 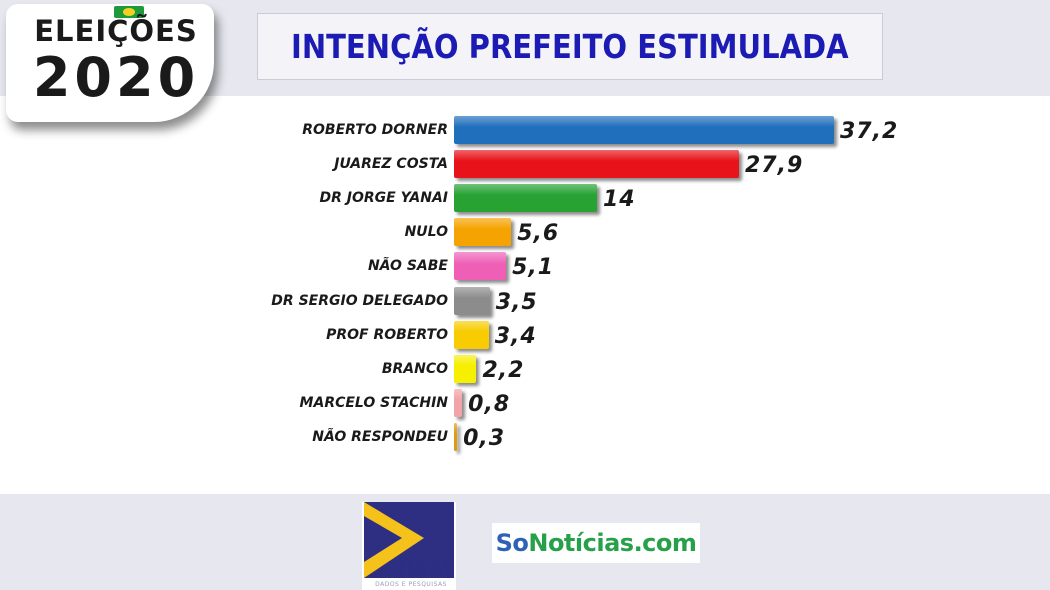 I want to click on category-label: JUAREZ COSTA, so click(x=391, y=164).